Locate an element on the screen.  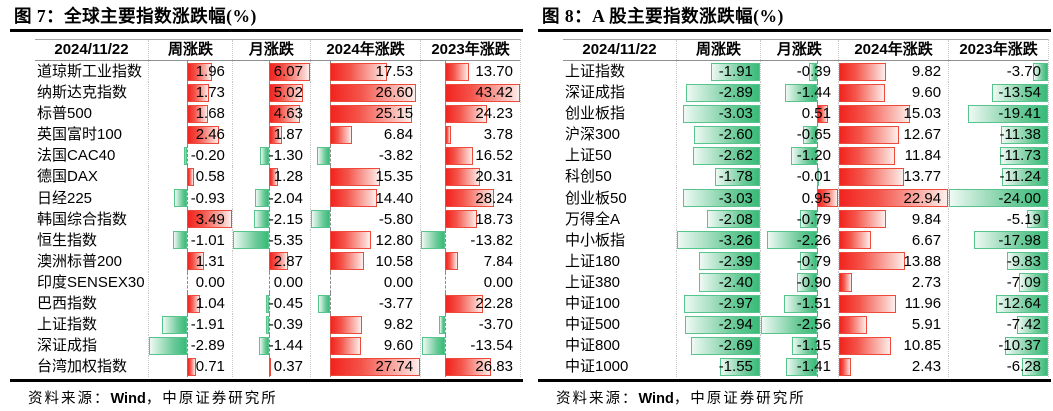
value-cell: 12.67 is located at coordinates (892, 135).